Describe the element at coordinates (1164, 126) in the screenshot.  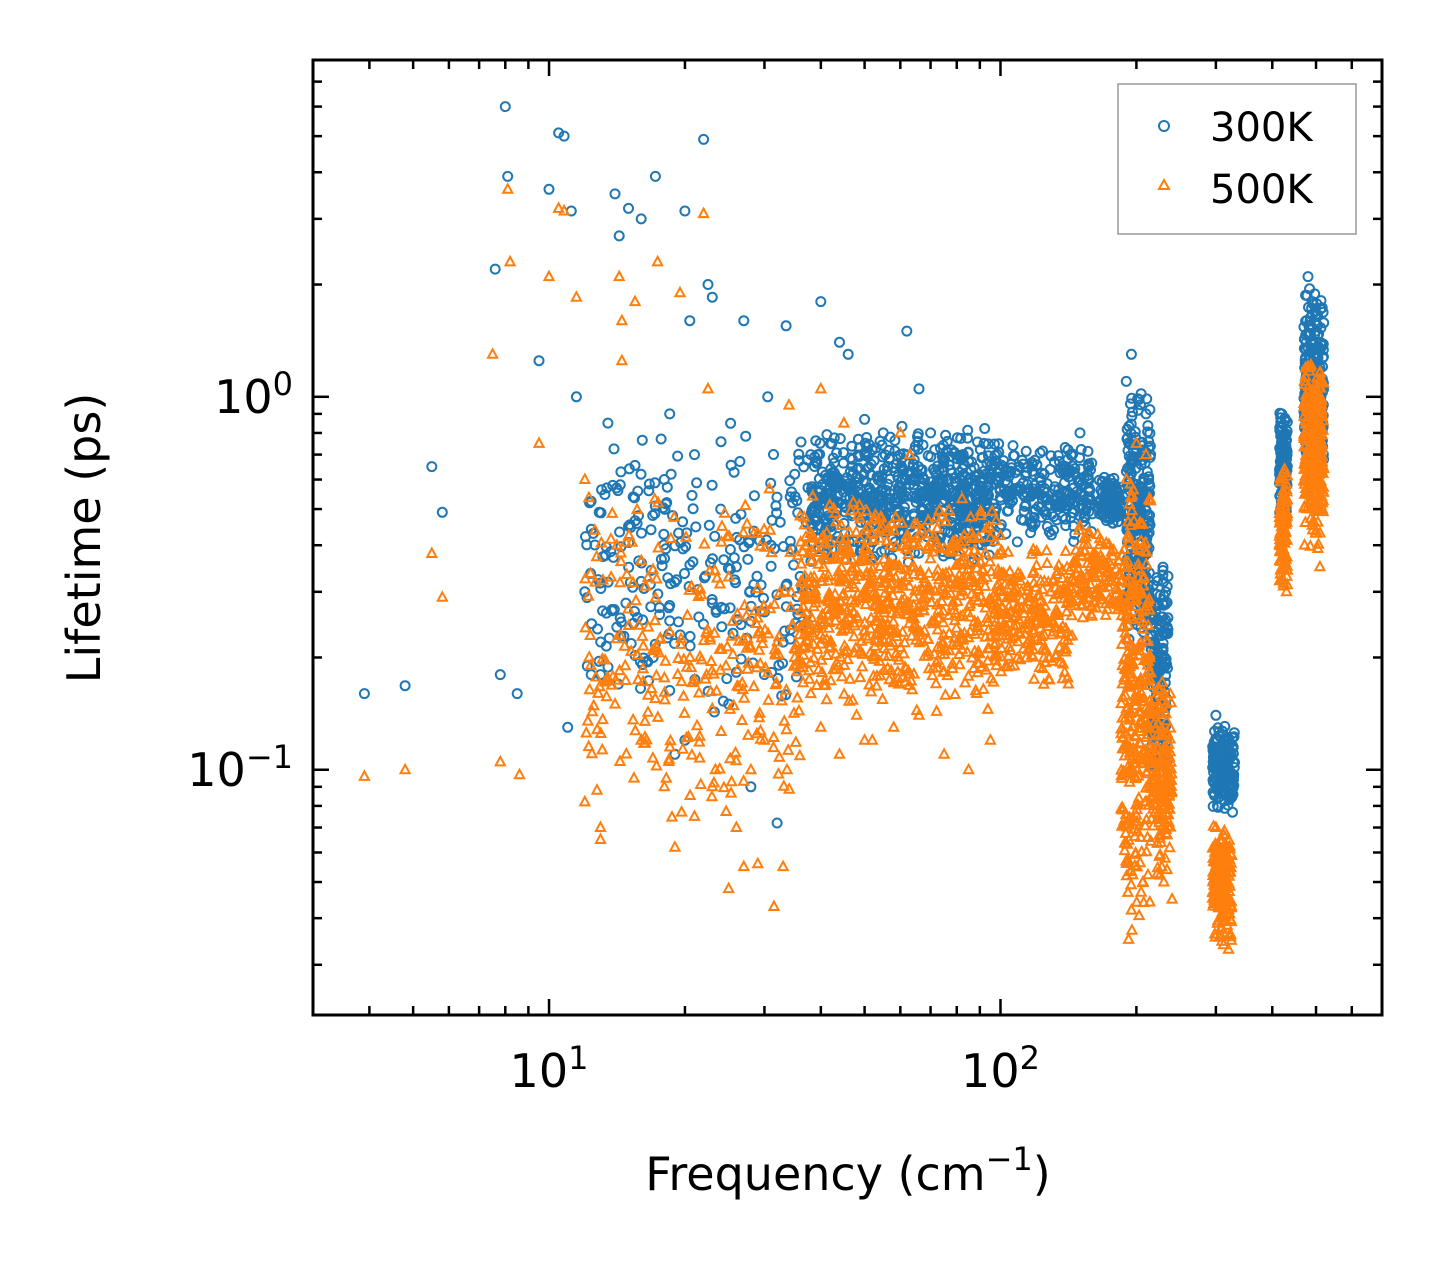
I see `legend-marker-300k` at that location.